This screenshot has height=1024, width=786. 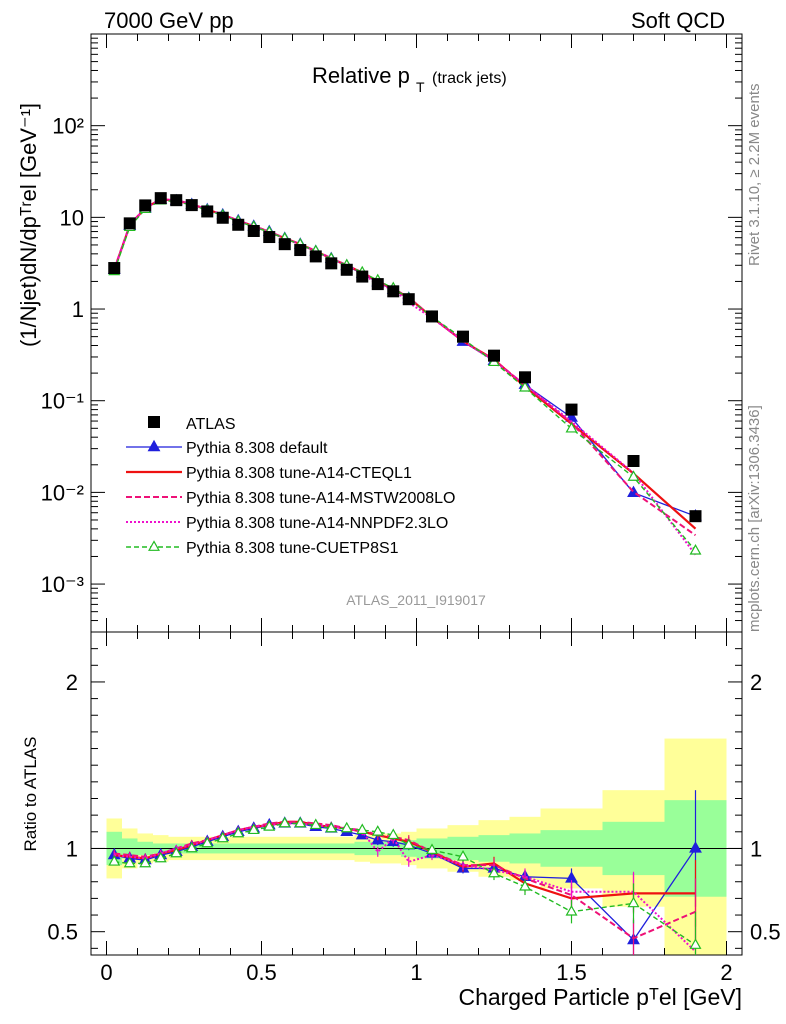 I want to click on y-tick-label: 1, so click(x=78, y=309).